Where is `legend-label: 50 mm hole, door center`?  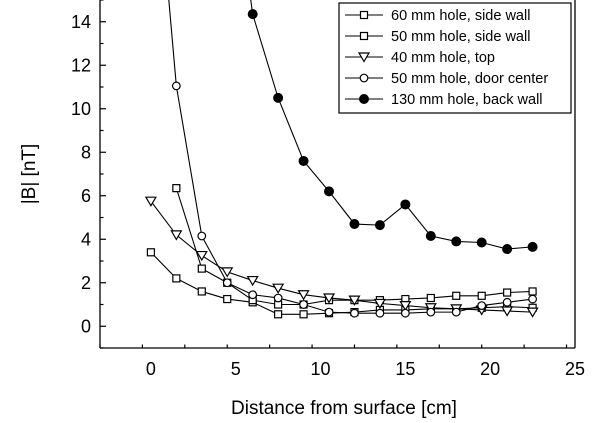 legend-label: 50 mm hole, door center is located at coordinates (469, 79).